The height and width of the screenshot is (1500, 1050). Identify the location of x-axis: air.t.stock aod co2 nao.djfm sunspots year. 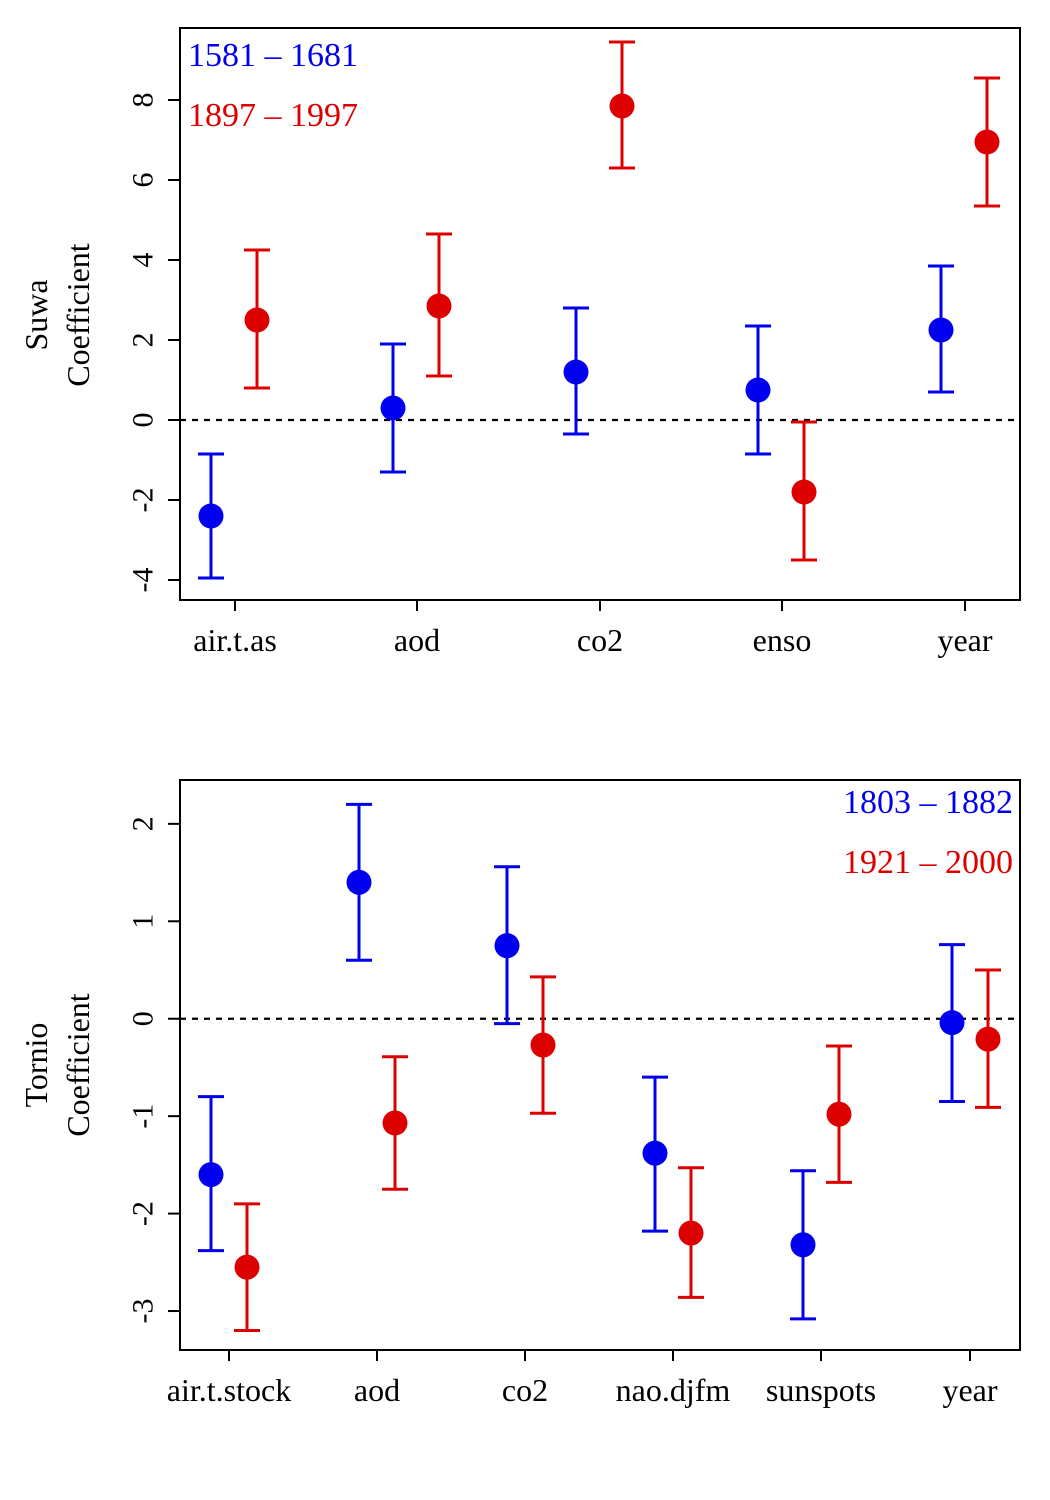
(582, 1379).